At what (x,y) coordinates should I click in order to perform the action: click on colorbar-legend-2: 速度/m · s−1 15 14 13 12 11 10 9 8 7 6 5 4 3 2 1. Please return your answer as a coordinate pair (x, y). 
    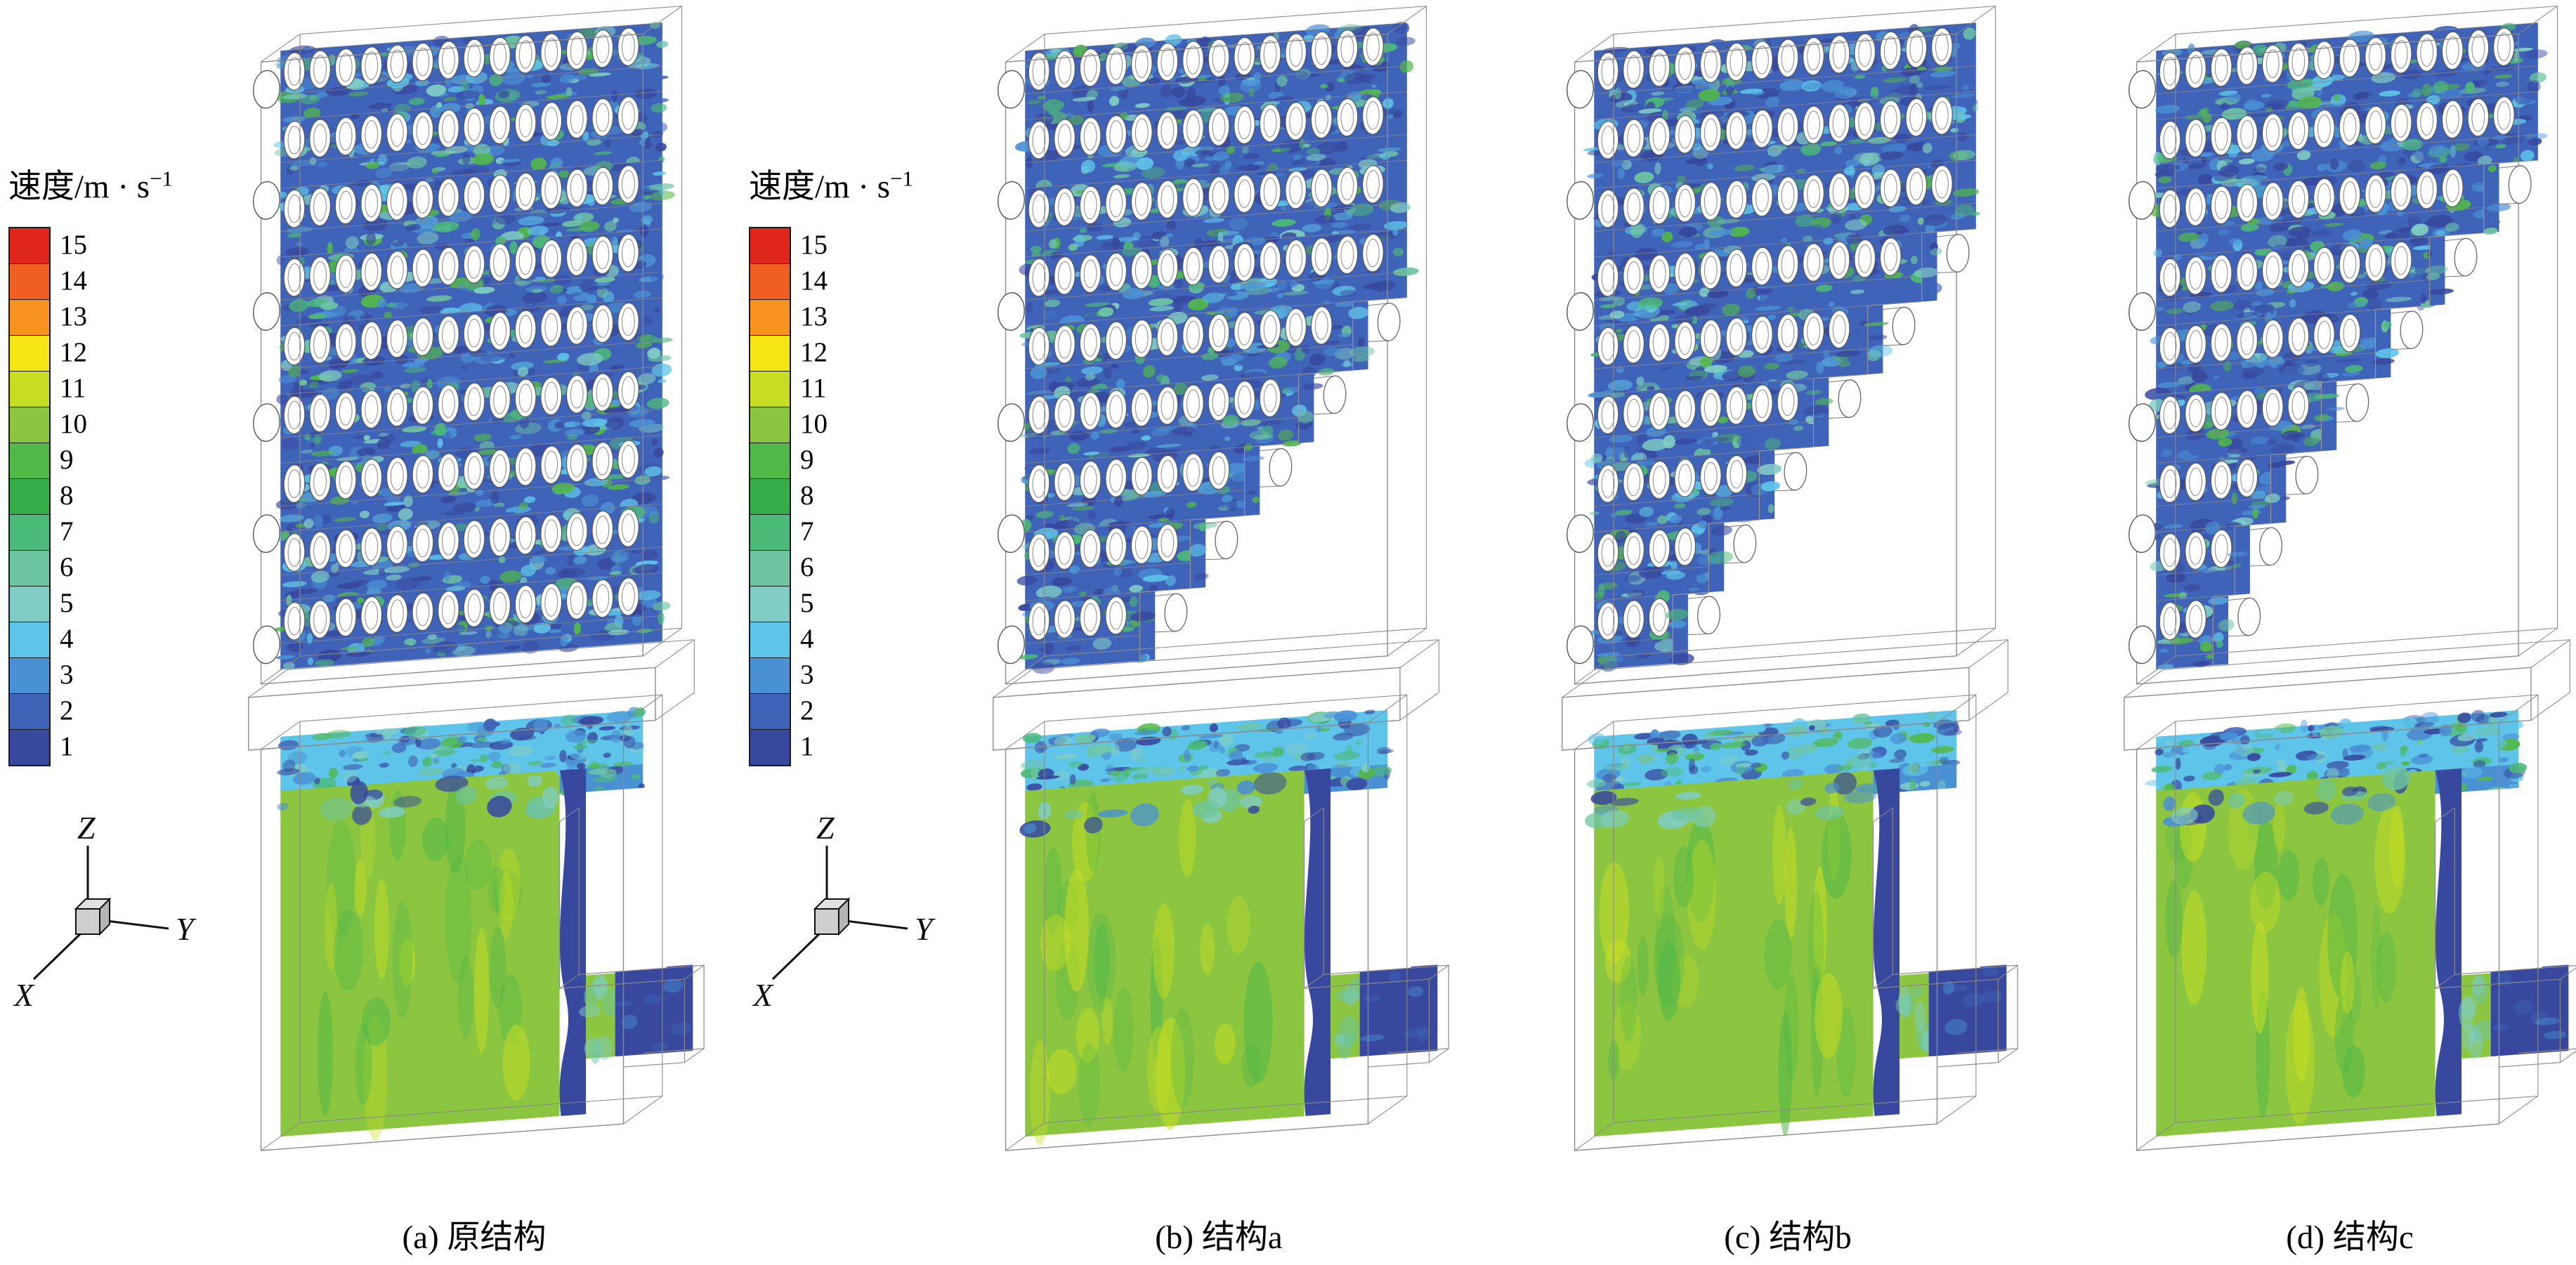
    Looking at the image, I should click on (831, 463).